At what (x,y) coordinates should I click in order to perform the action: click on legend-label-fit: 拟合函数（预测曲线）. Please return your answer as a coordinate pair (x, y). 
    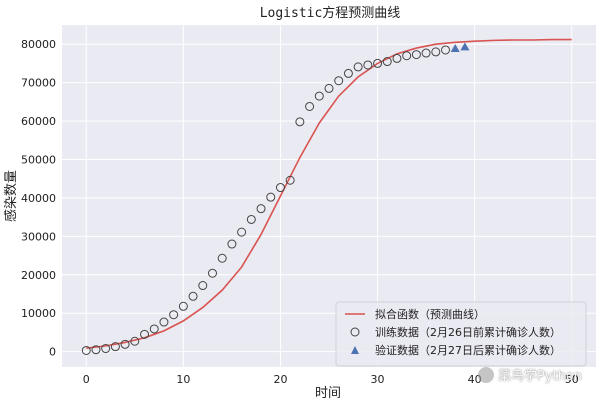
    Looking at the image, I should click on (430, 314).